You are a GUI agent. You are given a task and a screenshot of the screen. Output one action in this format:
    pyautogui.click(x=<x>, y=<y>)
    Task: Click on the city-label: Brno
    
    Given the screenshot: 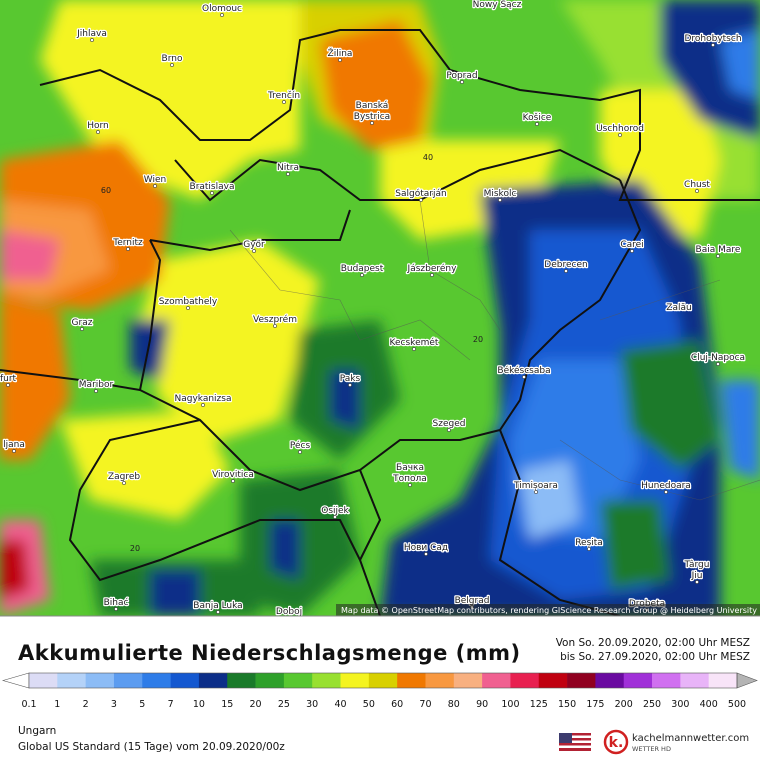 What is the action you would take?
    pyautogui.click(x=172, y=59)
    